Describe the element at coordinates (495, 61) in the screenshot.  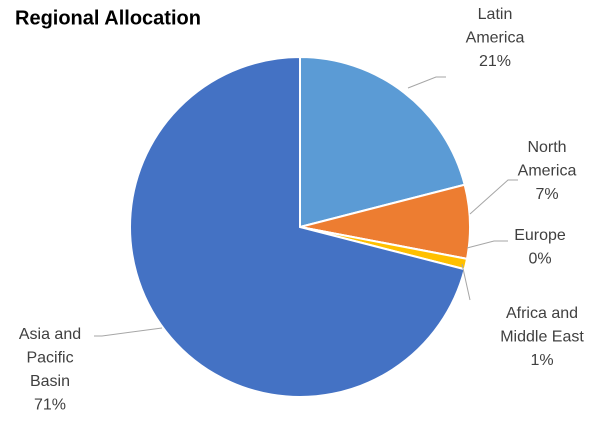
I see `value-label: 21%` at that location.